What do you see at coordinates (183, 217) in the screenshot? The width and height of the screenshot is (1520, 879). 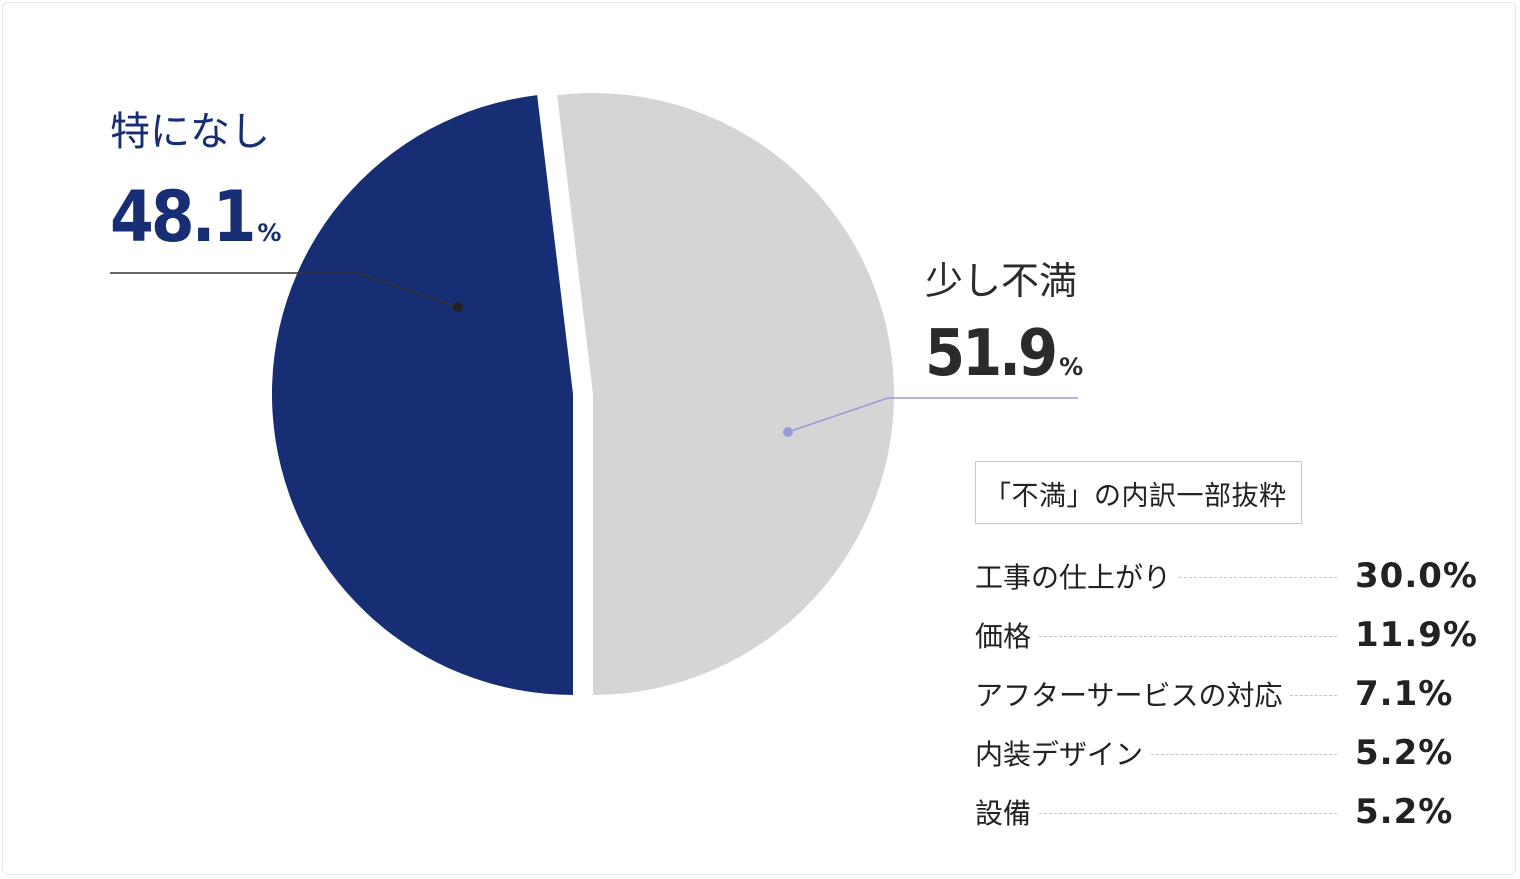 I see `slice-value-none: 48.1` at bounding box center [183, 217].